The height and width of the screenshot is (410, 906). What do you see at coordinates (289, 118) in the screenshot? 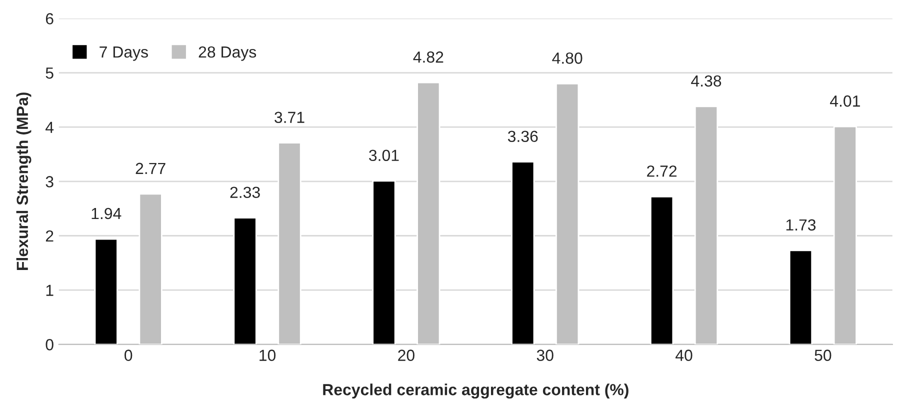
I see `data-label: 3.71` at bounding box center [289, 118].